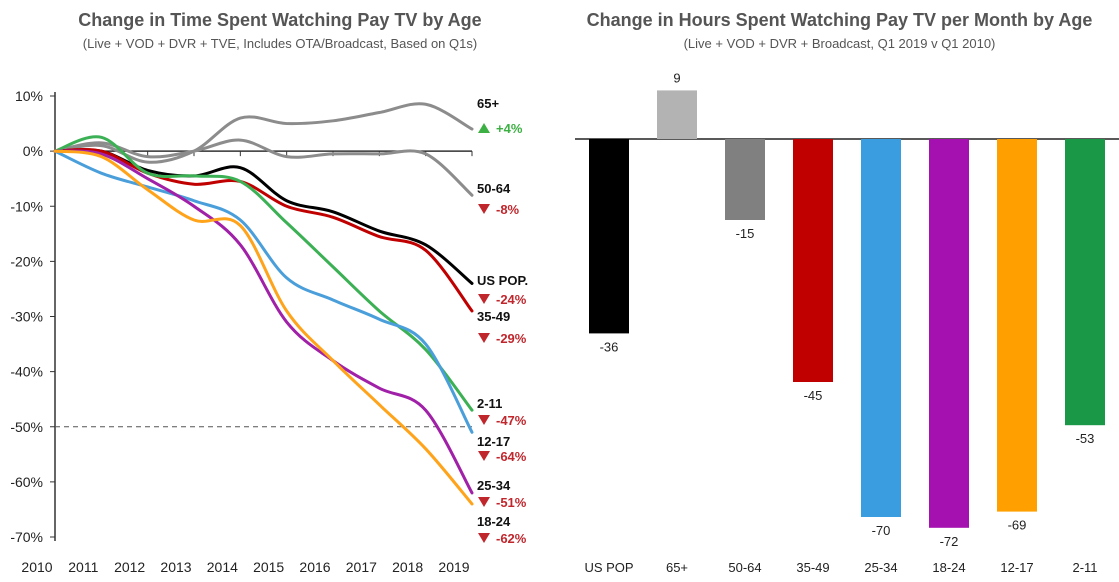 This screenshot has width=1119, height=582. I want to click on series-change-label: -29%, so click(511, 338).